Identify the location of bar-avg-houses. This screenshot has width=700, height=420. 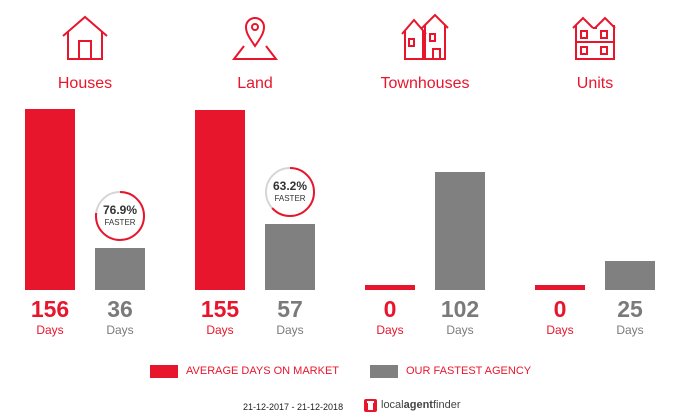
(50, 199).